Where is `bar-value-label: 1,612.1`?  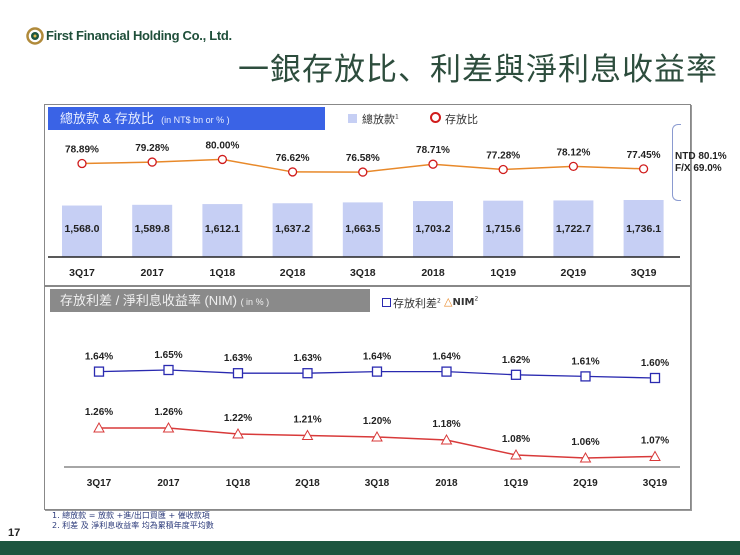 bar-value-label: 1,612.1 is located at coordinates (222, 229).